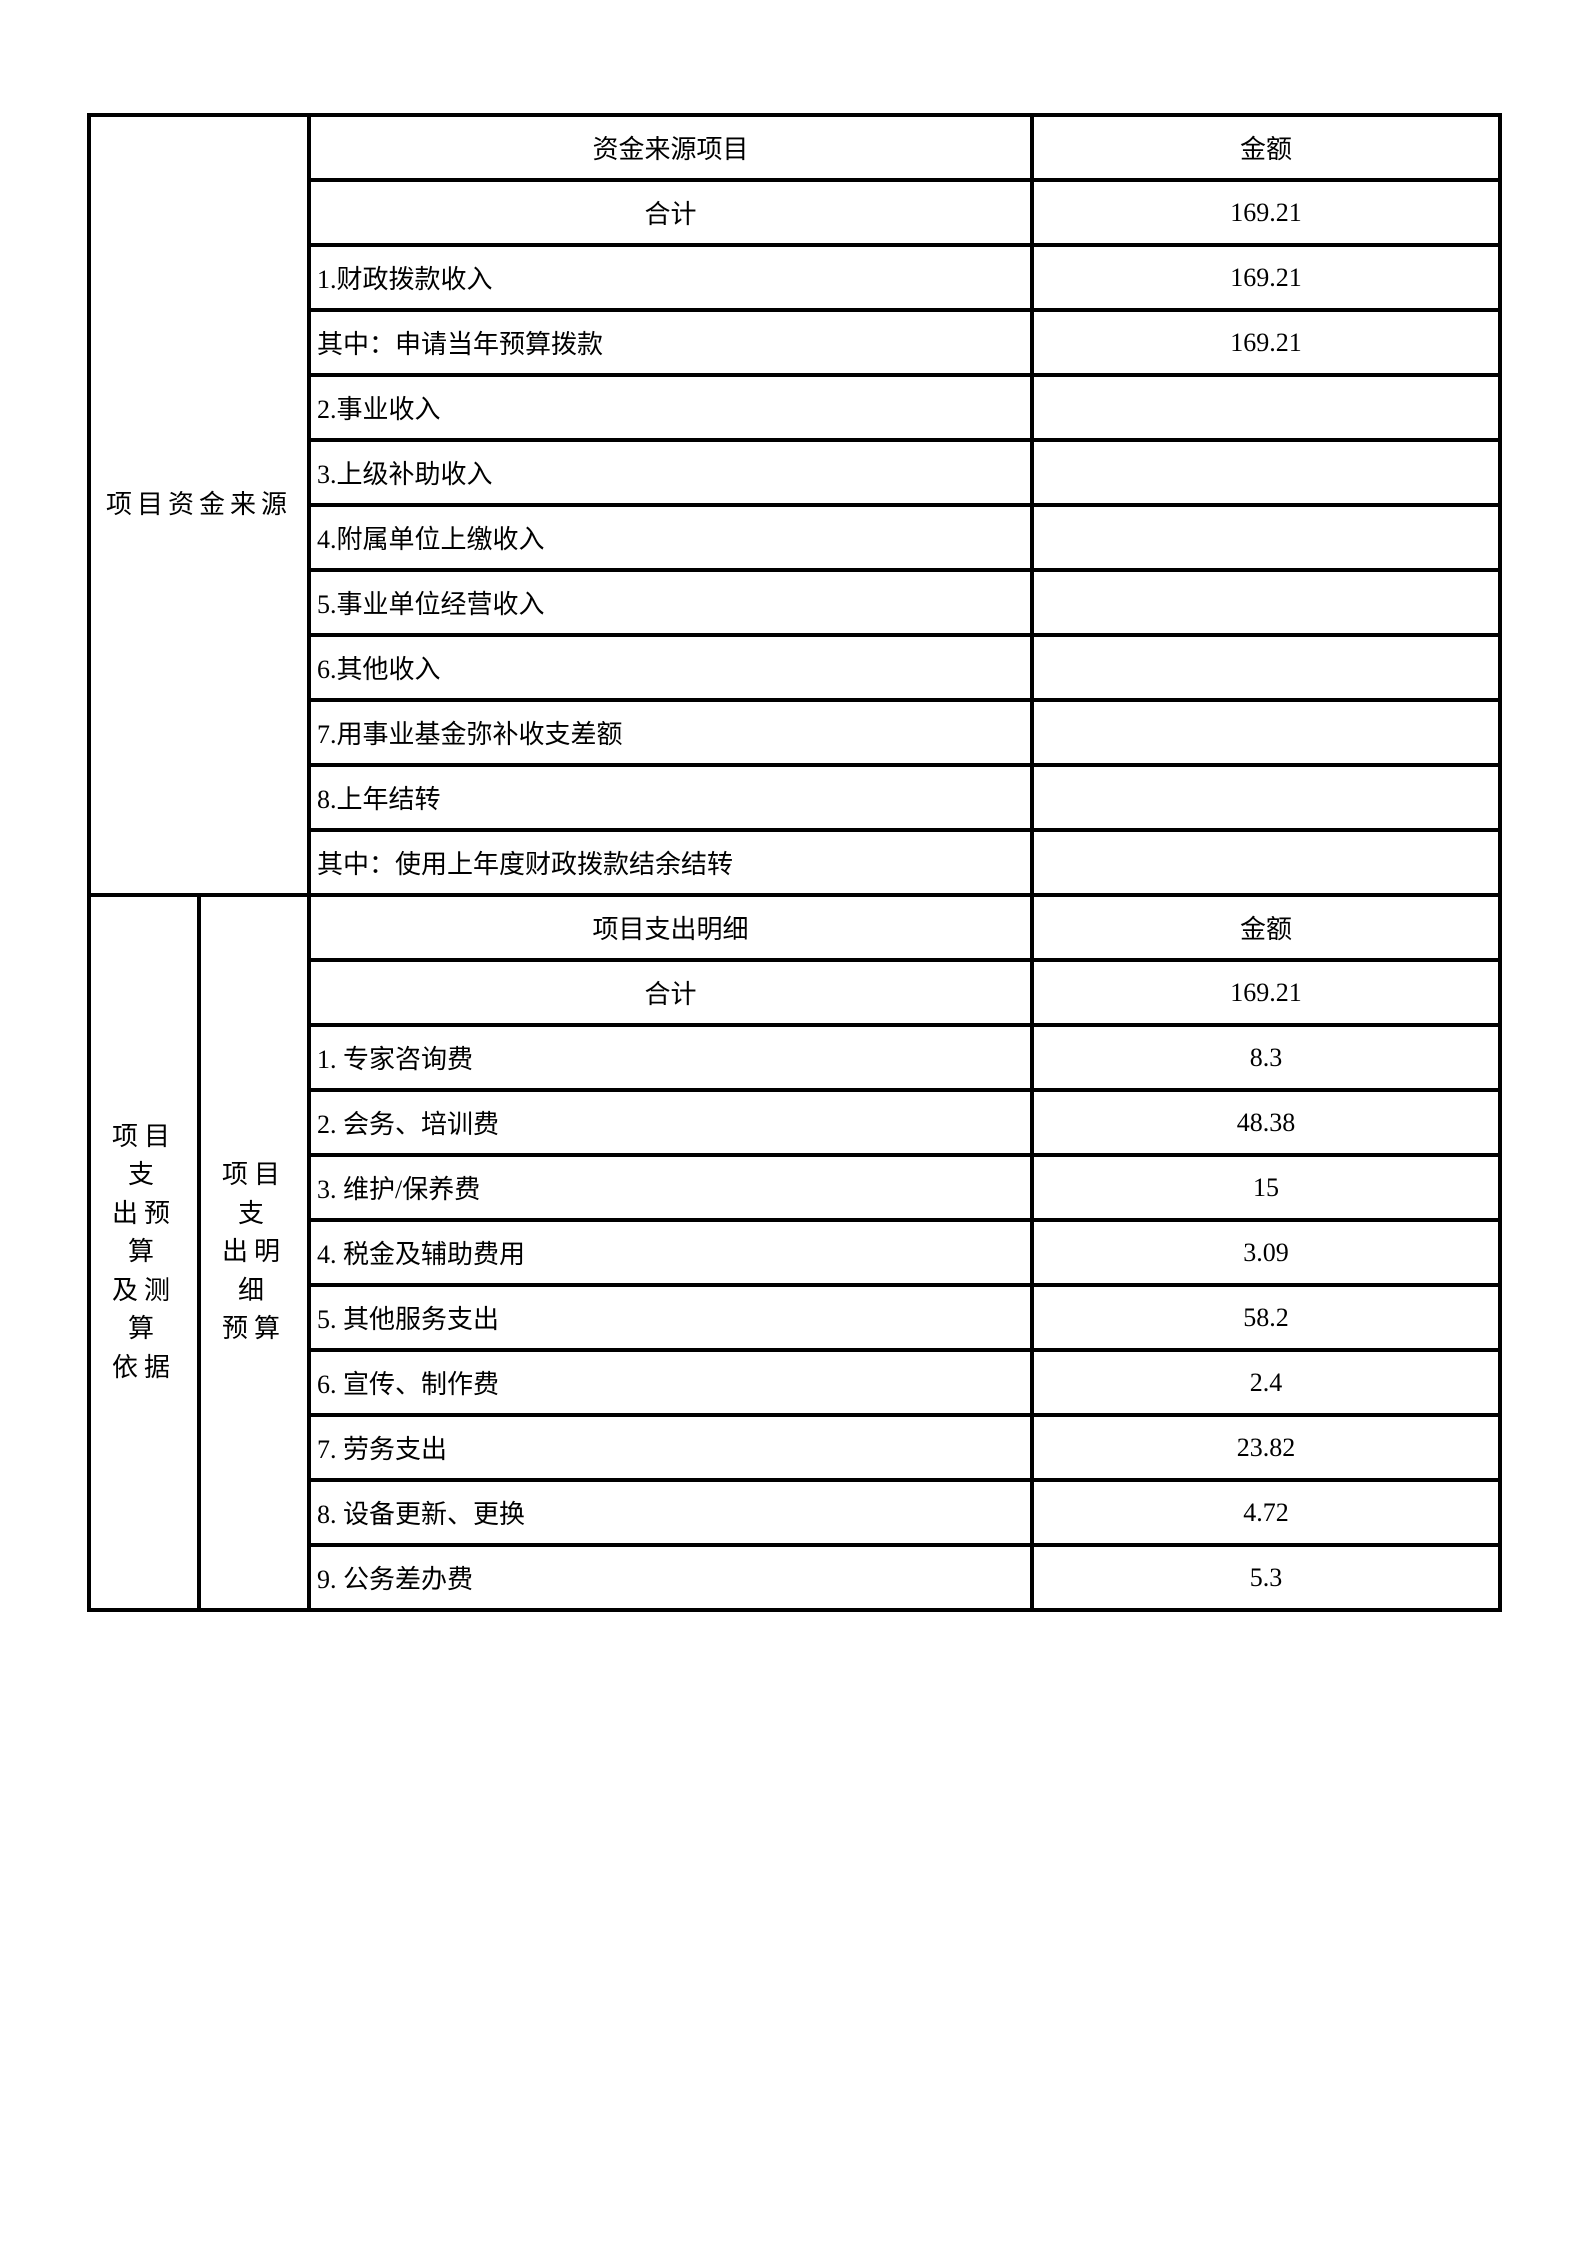  I want to click on table-row: 2. 会务、培训费 48.38, so click(796, 1122).